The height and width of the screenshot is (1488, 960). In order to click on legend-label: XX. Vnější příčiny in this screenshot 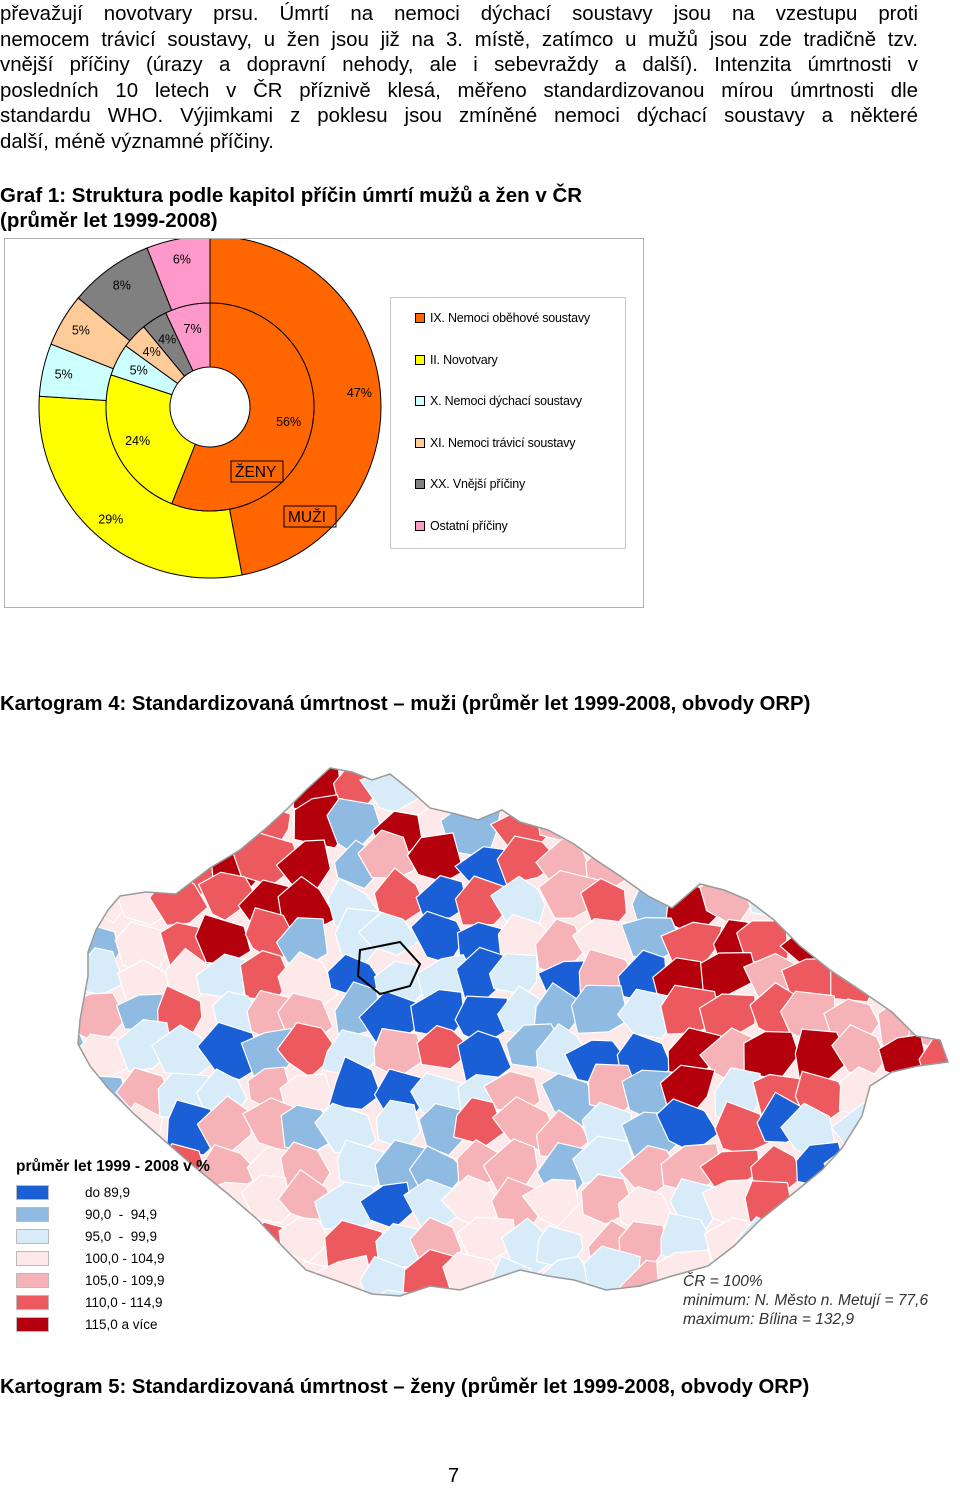, I will do `click(477, 484)`.